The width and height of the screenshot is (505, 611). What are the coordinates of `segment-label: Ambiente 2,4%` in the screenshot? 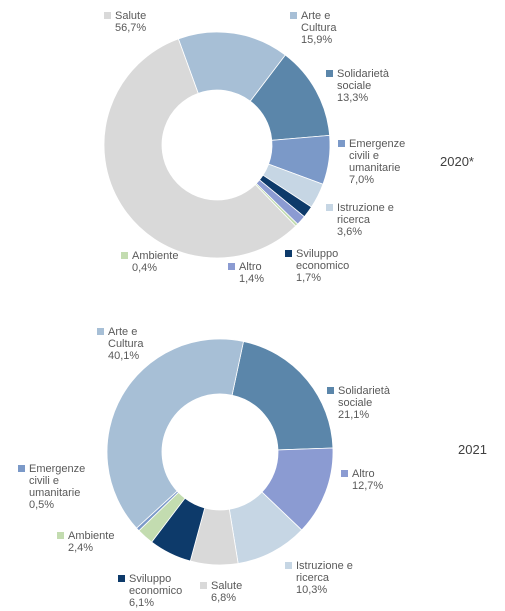 It's located at (85, 542).